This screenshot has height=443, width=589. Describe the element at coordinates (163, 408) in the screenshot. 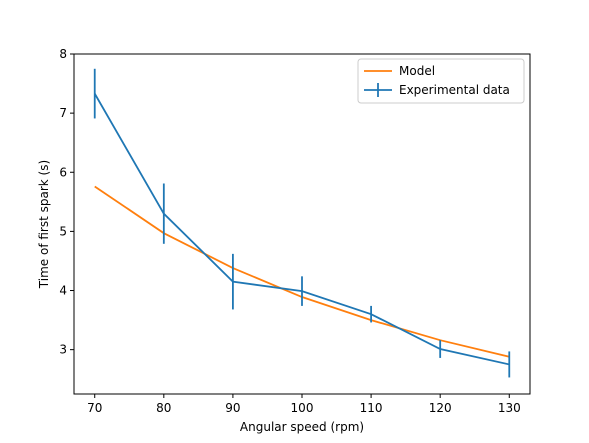

I see `x-tick-label: 80` at that location.